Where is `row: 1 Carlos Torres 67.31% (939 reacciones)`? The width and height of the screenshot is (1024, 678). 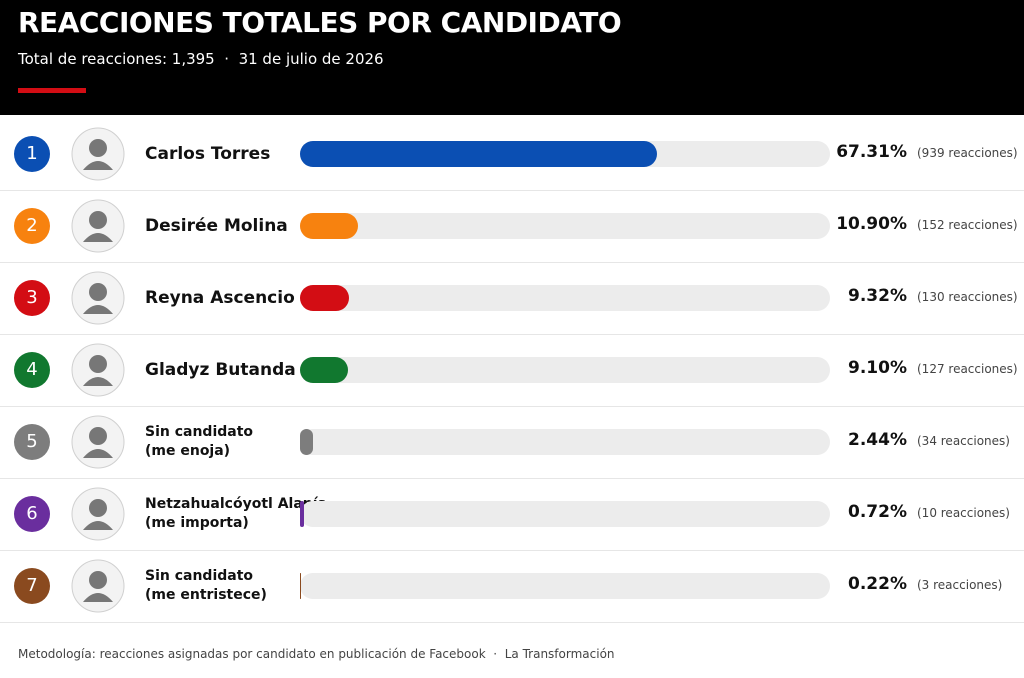 row: 1 Carlos Torres 67.31% (939 reacciones) is located at coordinates (512, 154).